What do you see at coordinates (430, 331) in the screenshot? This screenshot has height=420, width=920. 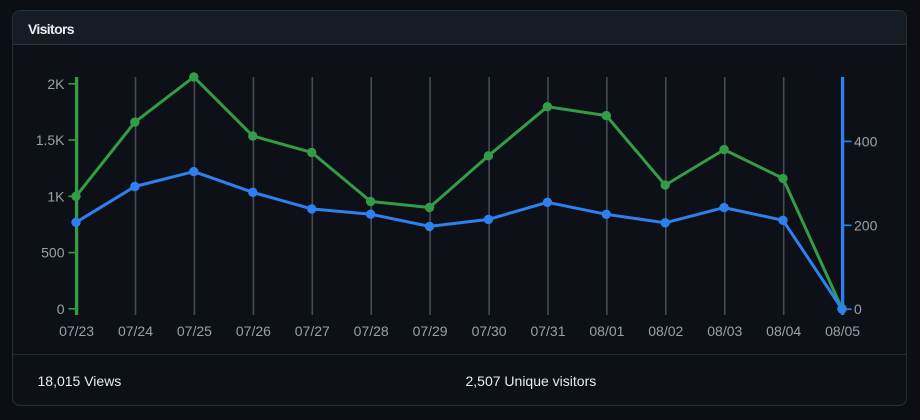 I see `svg-text: 07/29` at bounding box center [430, 331].